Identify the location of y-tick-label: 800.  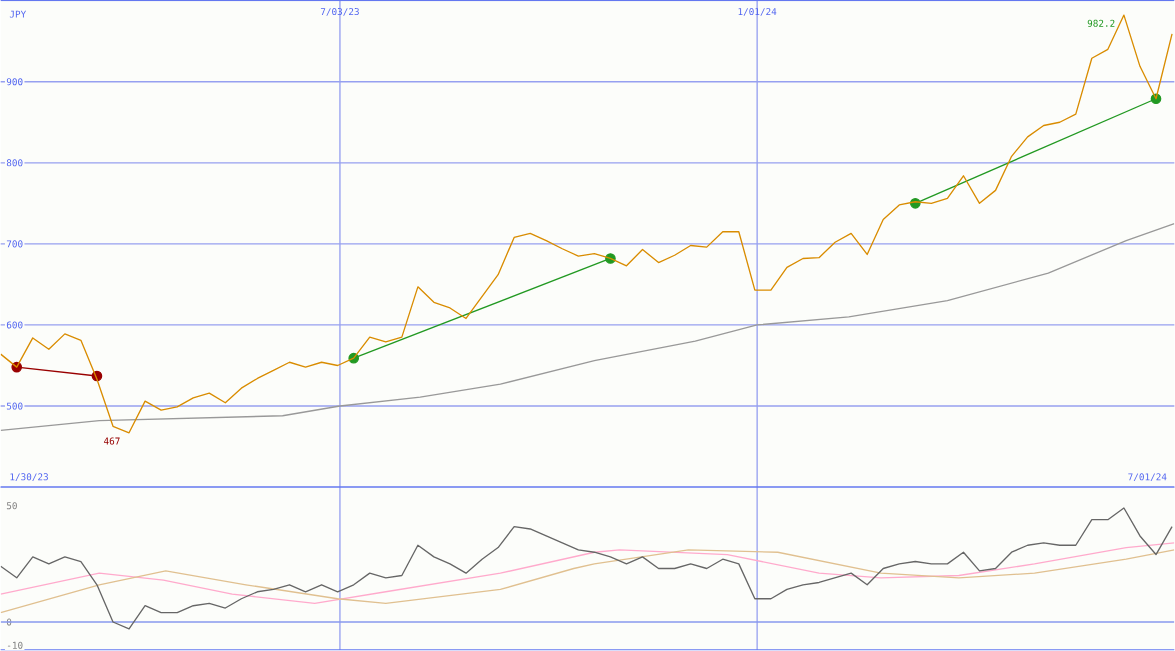
(14, 163).